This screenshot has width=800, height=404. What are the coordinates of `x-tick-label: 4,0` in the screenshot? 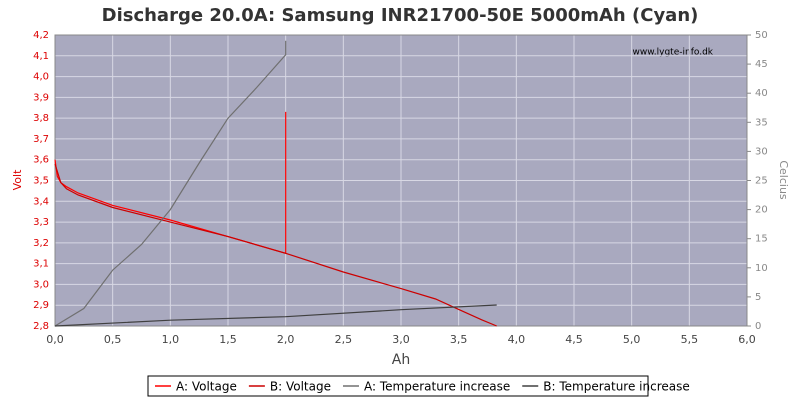 It's located at (517, 339).